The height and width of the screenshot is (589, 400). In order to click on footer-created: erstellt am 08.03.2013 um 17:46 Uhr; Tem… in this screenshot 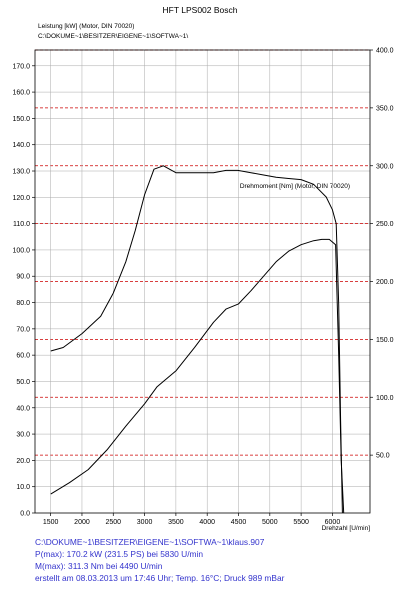, I will do `click(160, 578)`.